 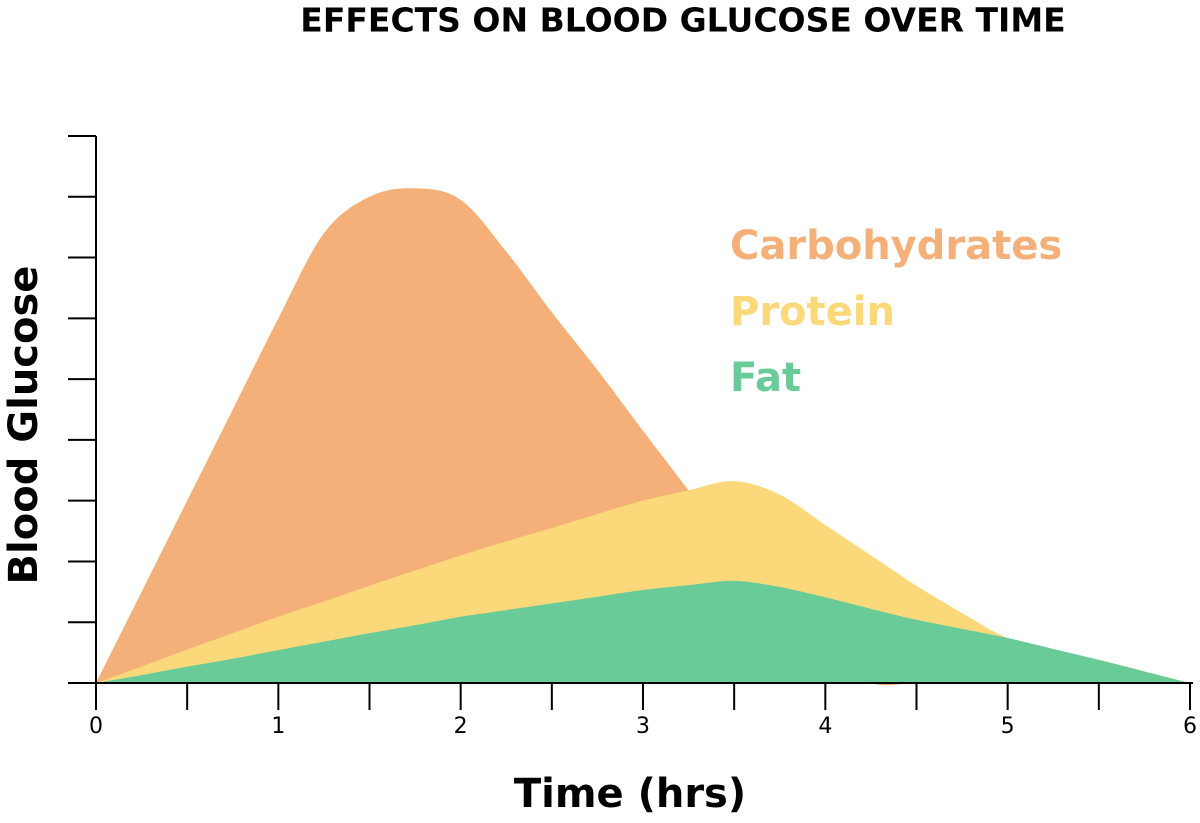 I want to click on x-tick-label: 6, so click(x=1190, y=726).